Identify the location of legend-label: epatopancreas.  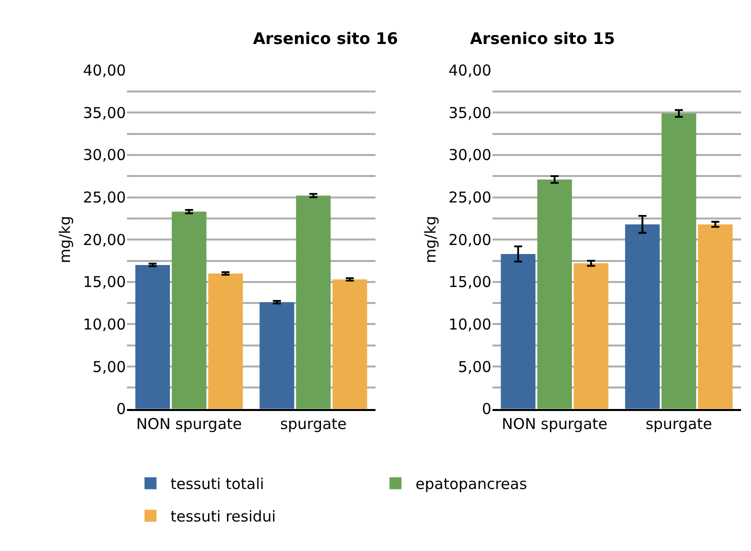
(472, 484).